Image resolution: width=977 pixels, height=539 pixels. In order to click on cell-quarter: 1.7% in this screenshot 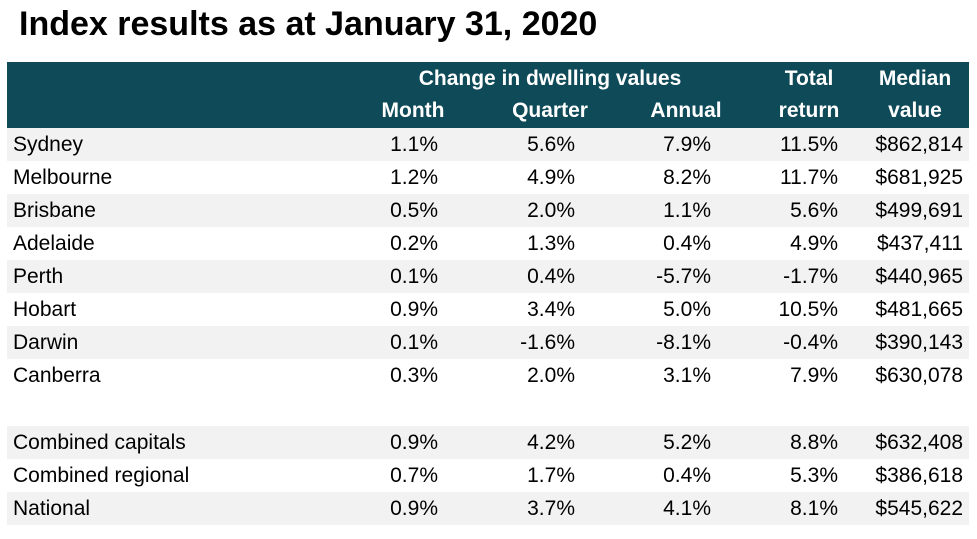, I will do `click(551, 475)`.